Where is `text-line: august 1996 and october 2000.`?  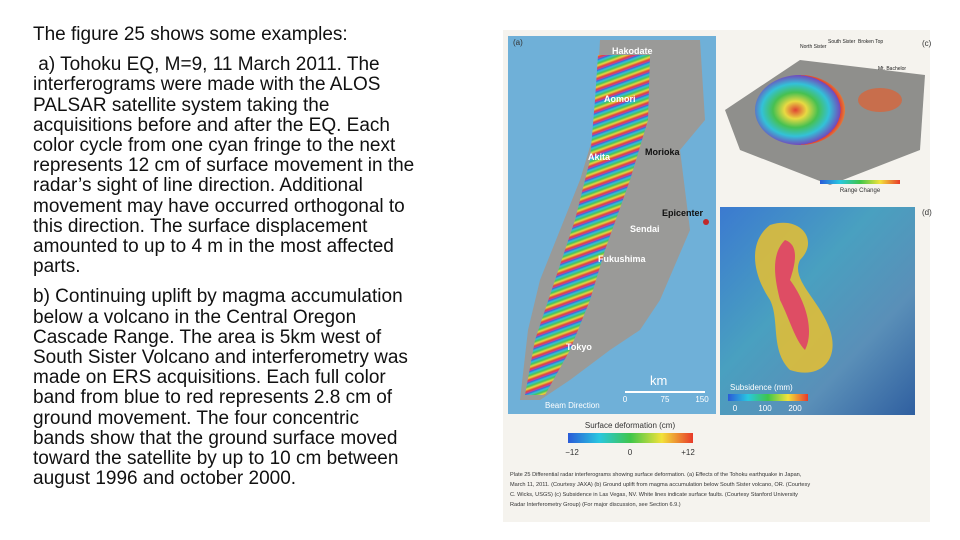
text-line: august 1996 and october 2000. is located at coordinates (165, 479).